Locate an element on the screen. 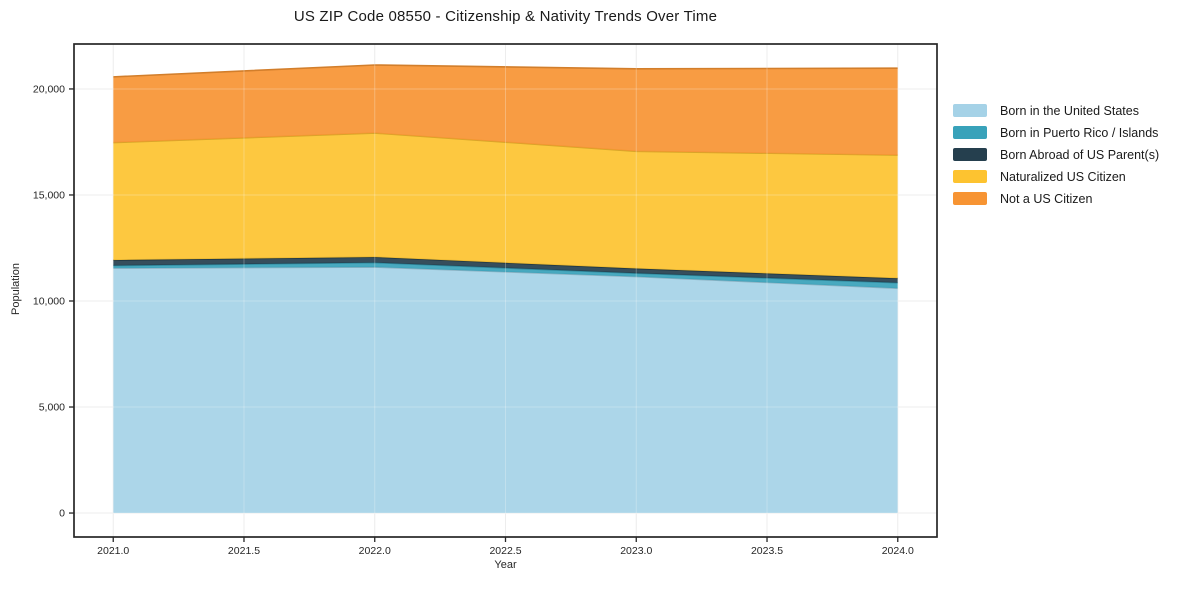  x-tick-label: 2021.5 is located at coordinates (244, 551).